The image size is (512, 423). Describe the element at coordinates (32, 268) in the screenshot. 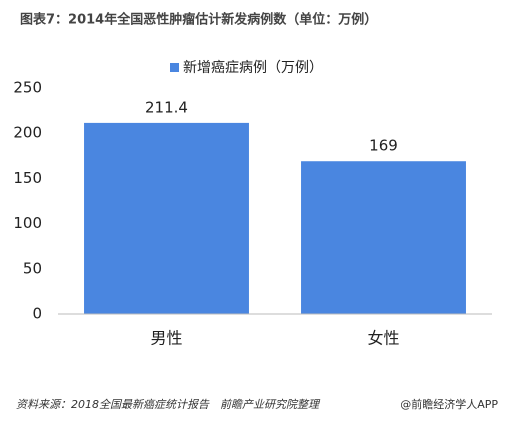

I see `y-tick-label: 50` at that location.